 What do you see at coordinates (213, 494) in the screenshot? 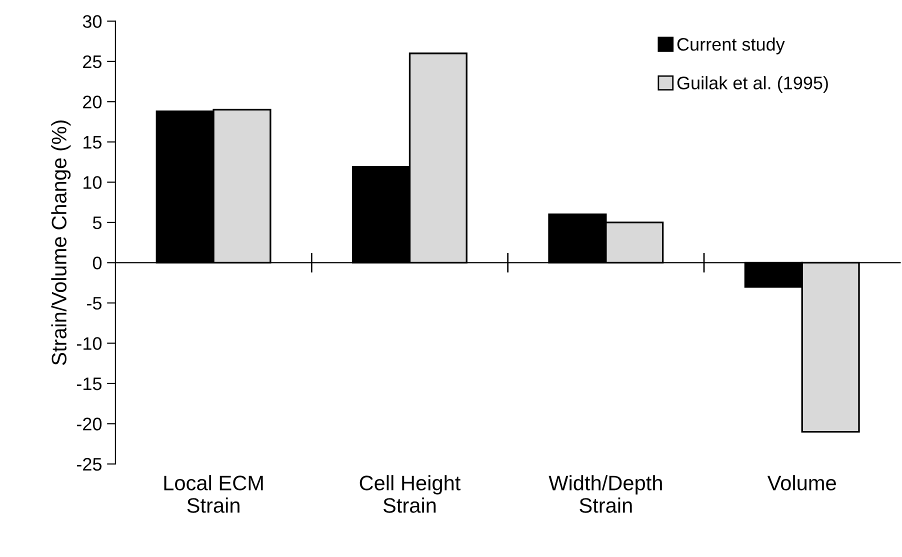
I see `x-tick-label: Local ECM Strain` at bounding box center [213, 494].